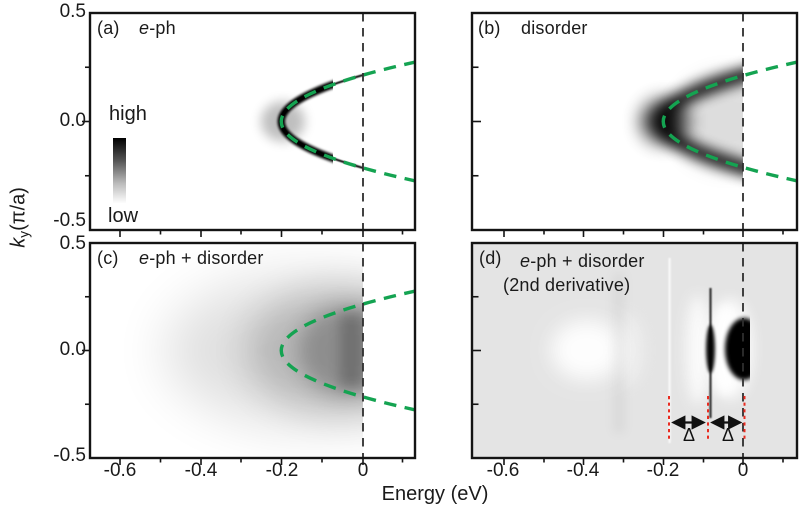  Describe the element at coordinates (525, 261) in the screenshot. I see `panel-d-title-e: e` at that location.